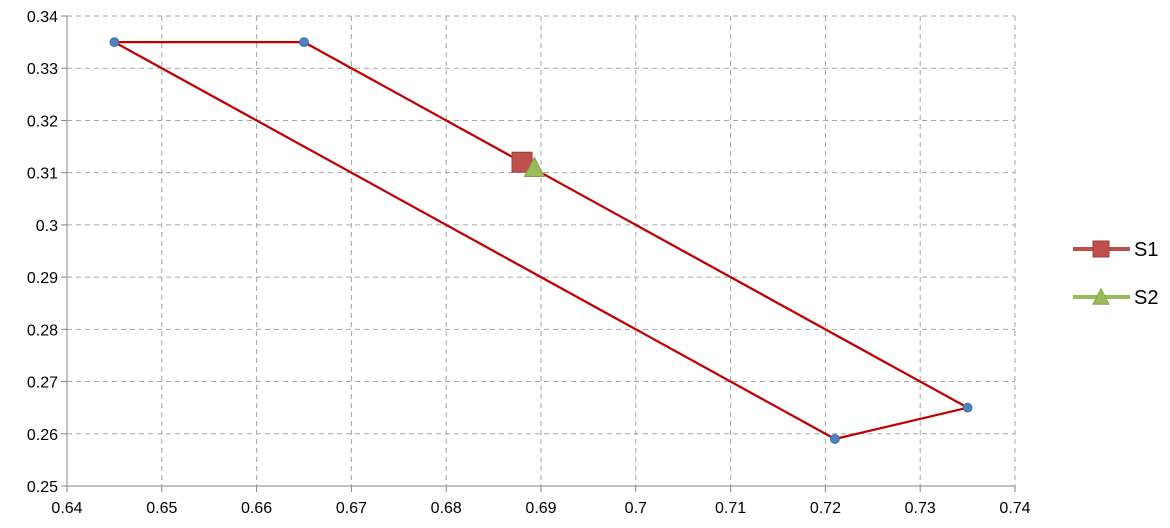 This screenshot has height=528, width=1170. Describe the element at coordinates (66, 508) in the screenshot. I see `x-tick-label: 0.64` at that location.